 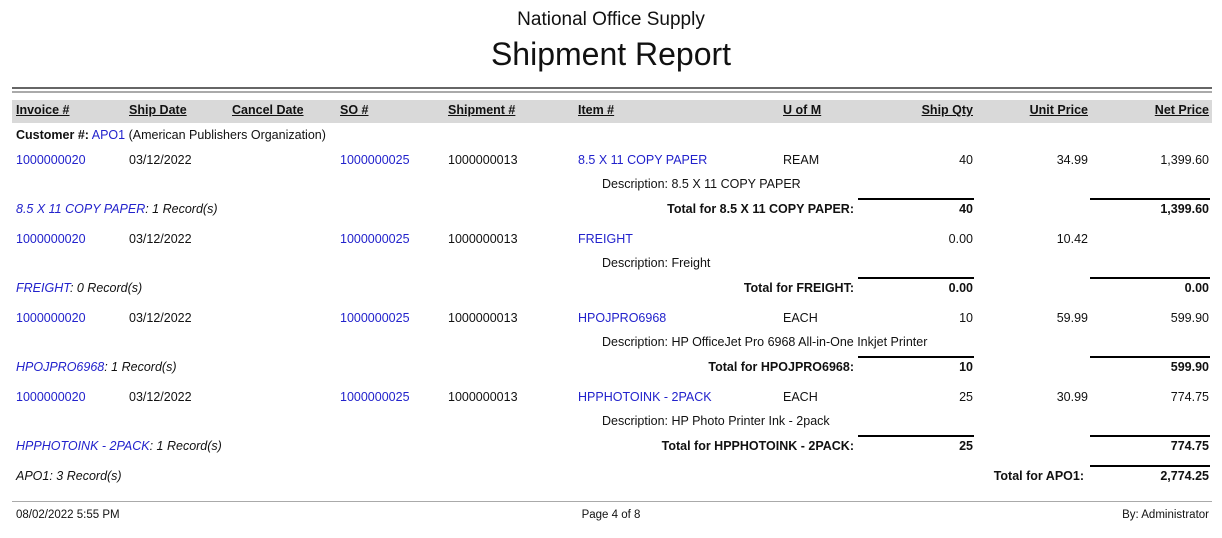 What do you see at coordinates (1072, 397) in the screenshot?
I see `cell-unit-price: 30.99` at bounding box center [1072, 397].